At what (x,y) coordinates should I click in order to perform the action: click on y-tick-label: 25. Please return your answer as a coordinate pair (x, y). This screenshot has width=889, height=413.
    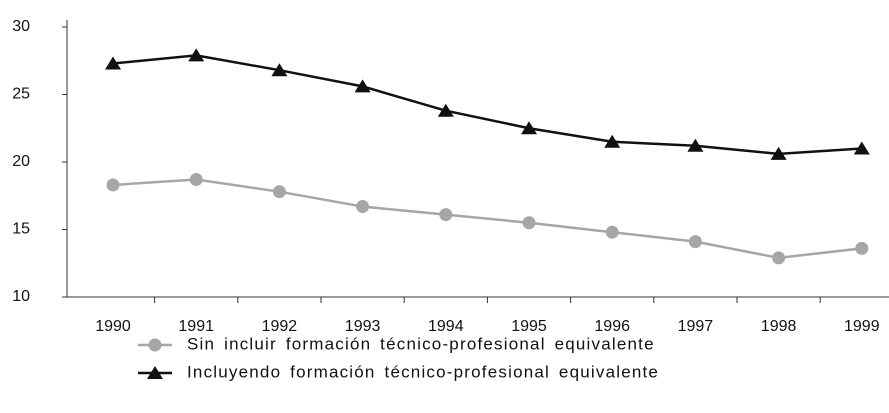
    Looking at the image, I should click on (21, 94).